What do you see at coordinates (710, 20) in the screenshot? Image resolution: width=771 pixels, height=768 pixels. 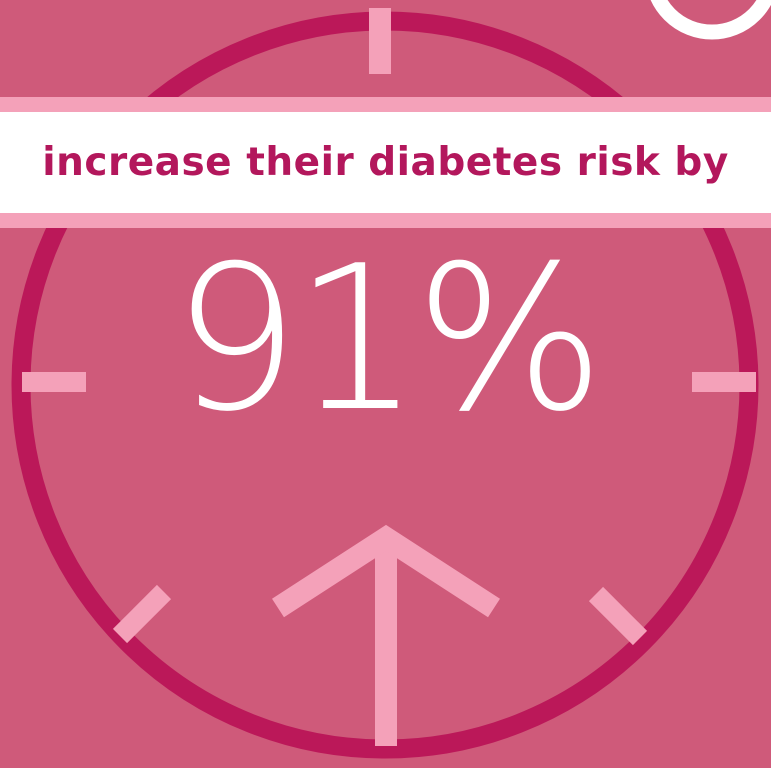 I see `partial-ring-icon` at bounding box center [710, 20].